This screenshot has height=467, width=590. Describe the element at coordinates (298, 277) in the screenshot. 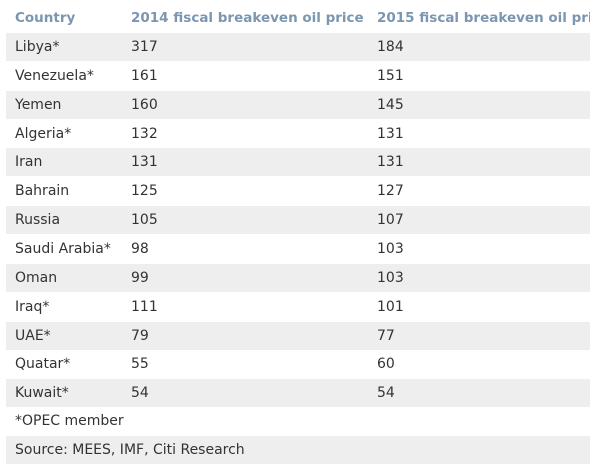

I see `table-row: Oman 99 103` at that location.